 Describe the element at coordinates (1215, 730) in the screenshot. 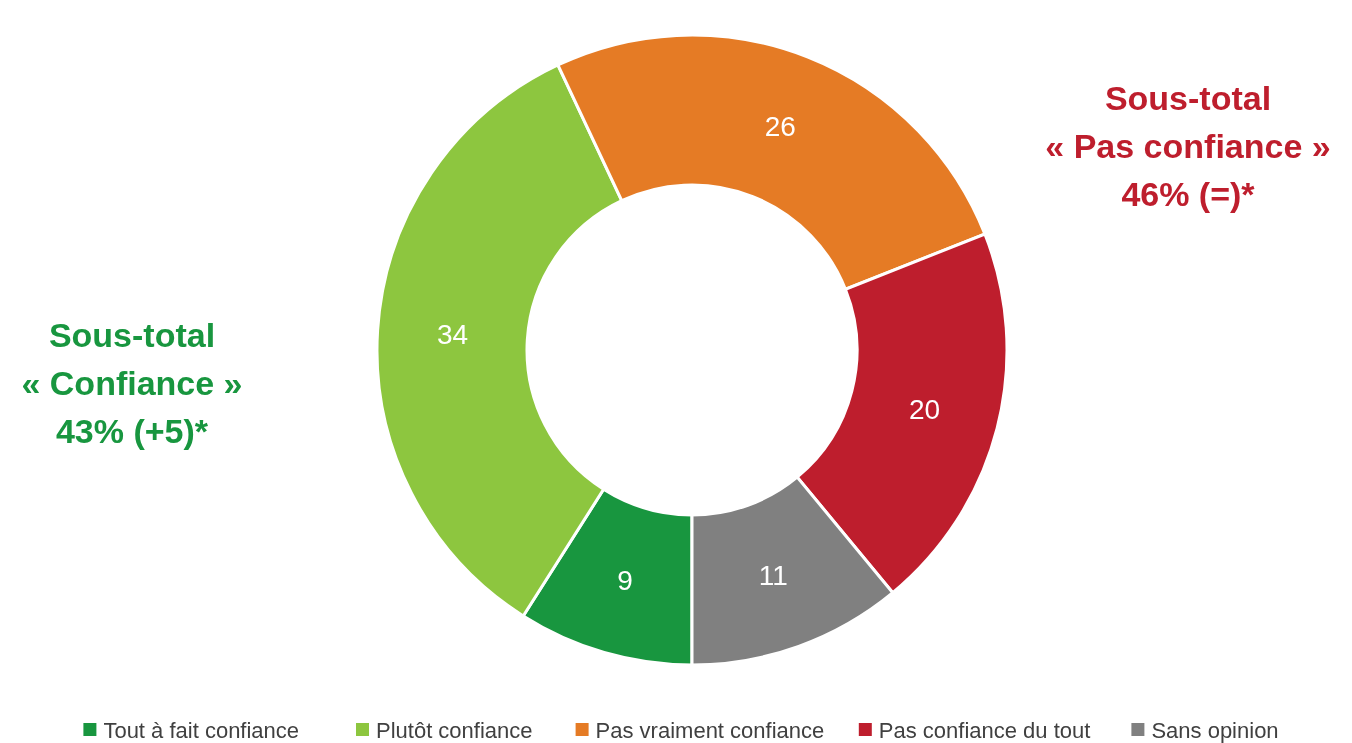

I see `legend-label: Sans opinion` at that location.